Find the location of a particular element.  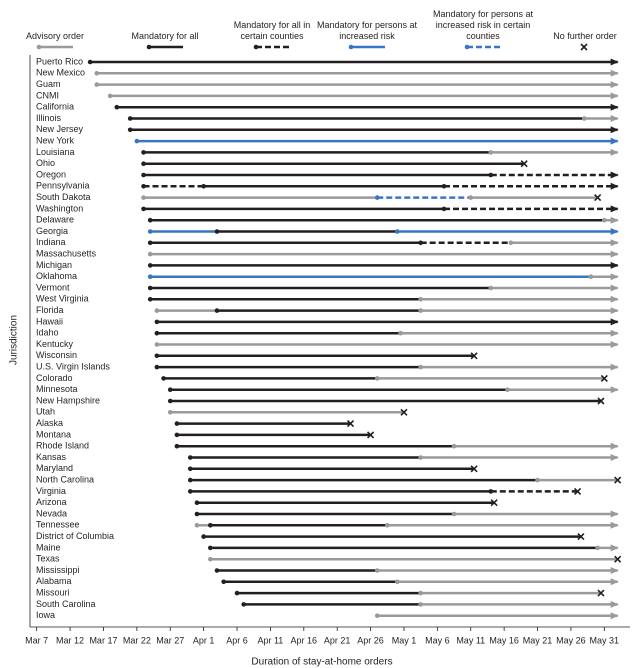

legend-label: Mandatory for persons at increased risk is located at coordinates (367, 30).